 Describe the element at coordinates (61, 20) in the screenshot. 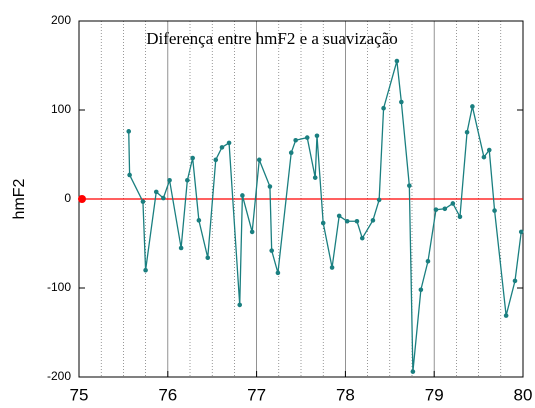

I see `y-tick-label: 200` at that location.